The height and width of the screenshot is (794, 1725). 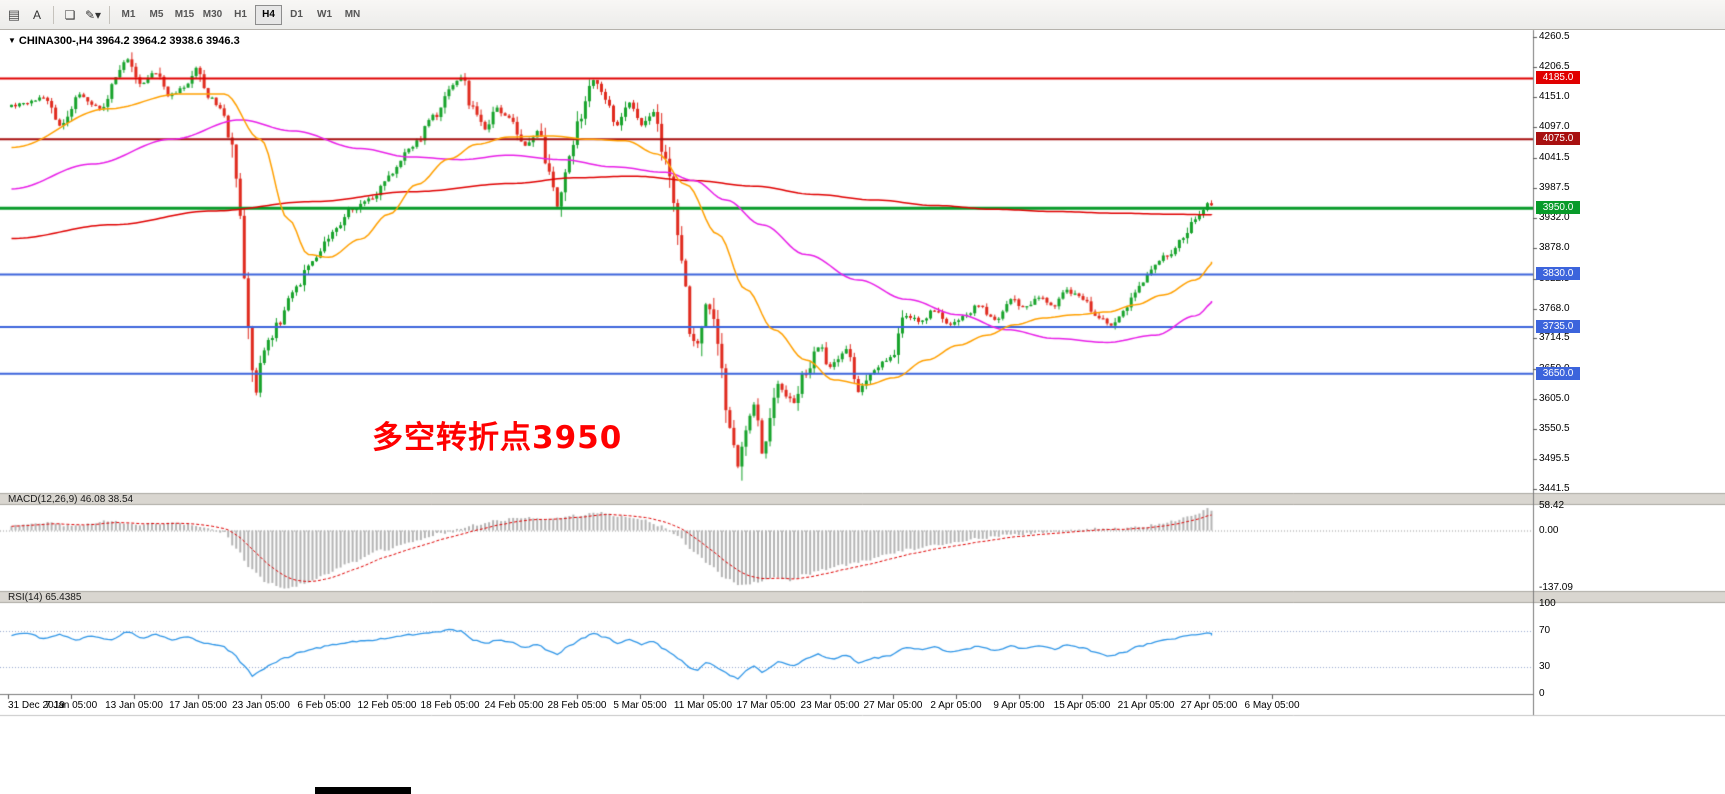 I want to click on price-tick: 3768.0, so click(x=1554, y=308).